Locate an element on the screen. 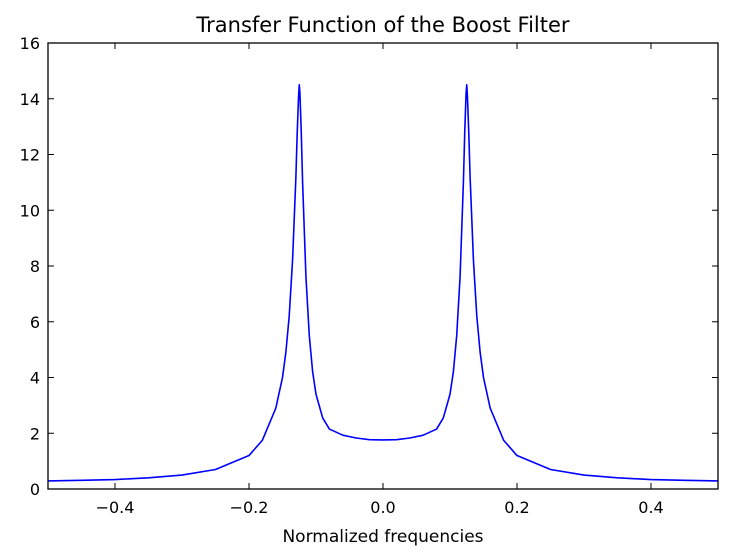 This screenshot has width=731, height=560. y-tick-labels: 0 2 4 6 8 10 12 14 16 is located at coordinates (30, 266).